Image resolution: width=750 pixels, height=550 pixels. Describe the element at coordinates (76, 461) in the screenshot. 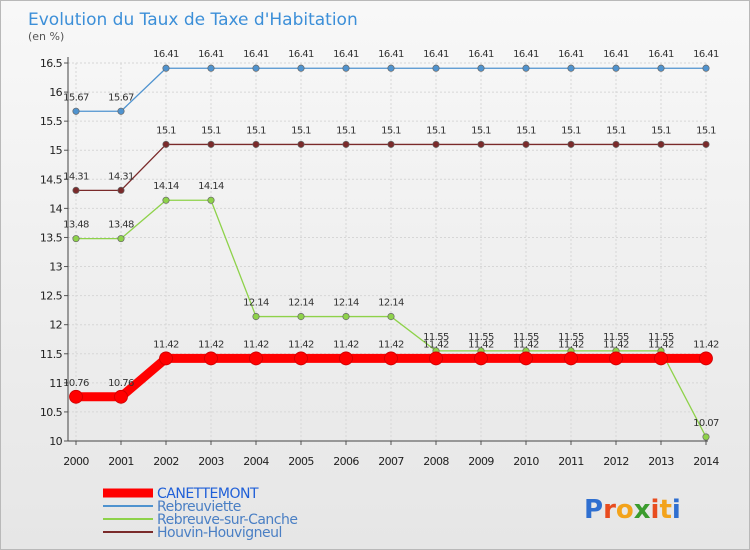

I see `x-tick-label: 2000` at that location.